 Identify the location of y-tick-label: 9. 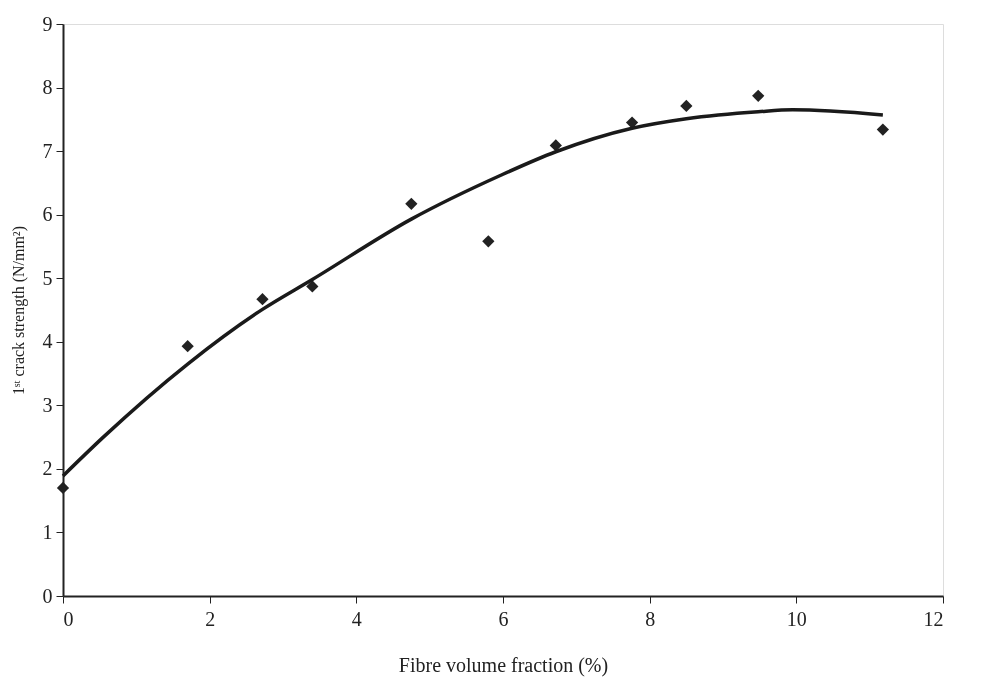
(47, 23).